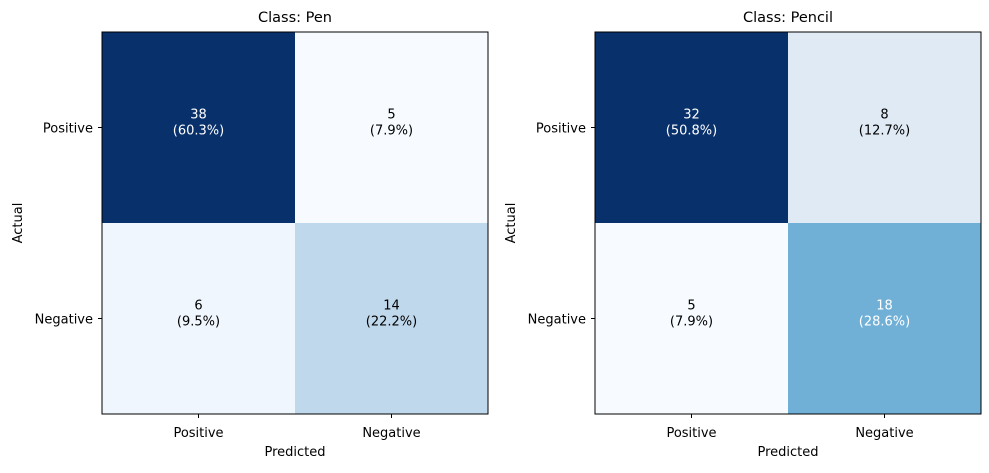  I want to click on cell-value-label: 6 (9.5%), so click(198, 314).